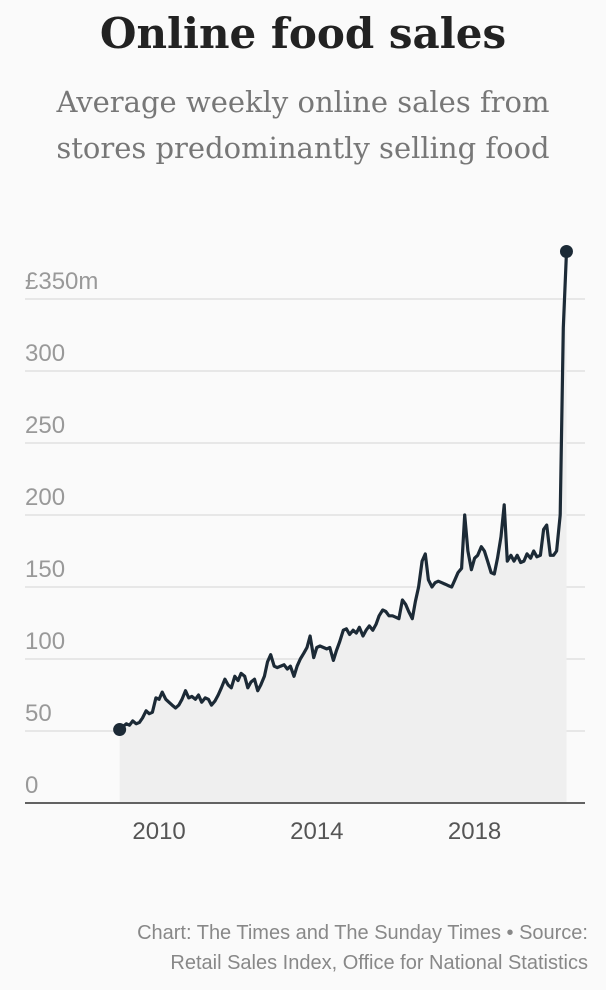 The image size is (606, 990). Describe the element at coordinates (45, 641) in the screenshot. I see `y-tick-label: 100` at that location.